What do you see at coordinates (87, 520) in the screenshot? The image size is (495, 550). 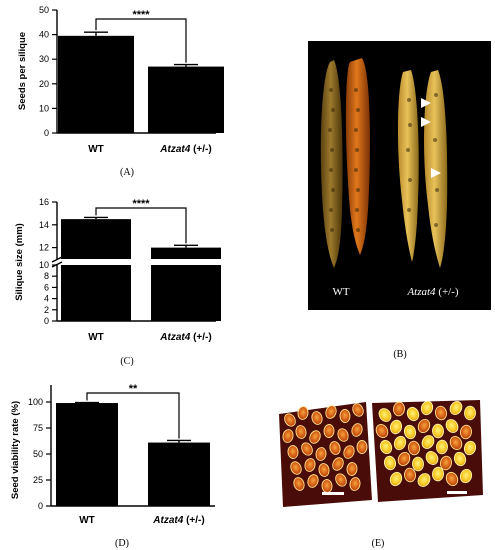 I see `chart-d-category-wt: WT` at bounding box center [87, 520].